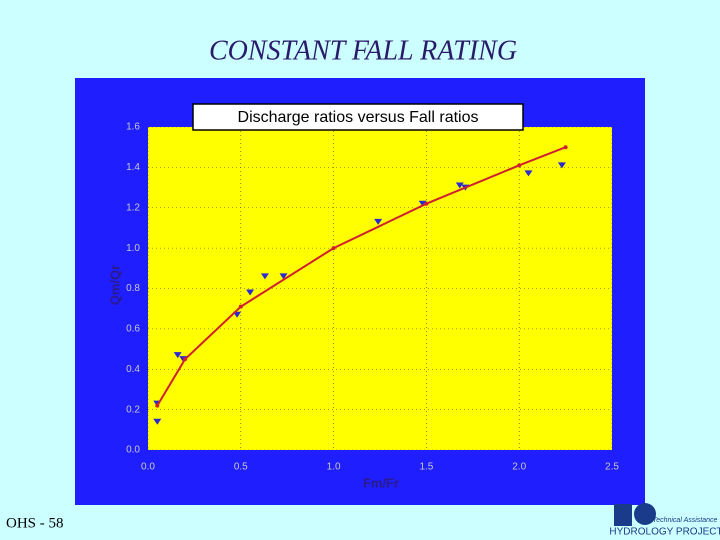 The image size is (720, 540). What do you see at coordinates (685, 520) in the screenshot?
I see `logo-tagline: Technical Assistance` at bounding box center [685, 520].